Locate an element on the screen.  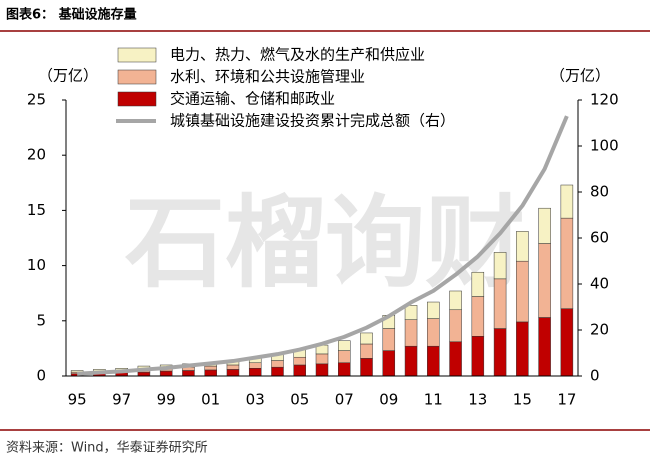
y-tick-label: 15 is located at coordinates (36, 210).